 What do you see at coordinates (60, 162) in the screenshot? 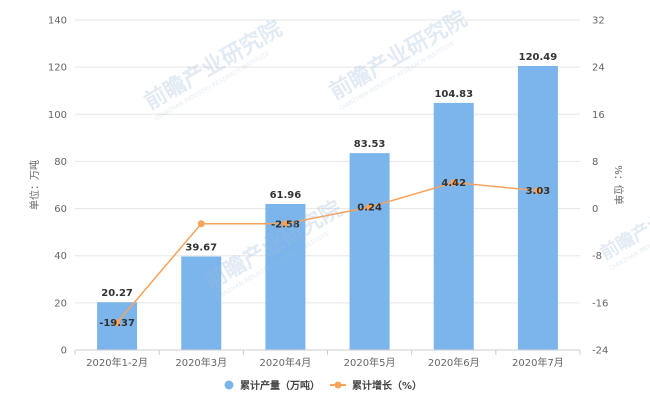
I see `y-tick-label: 80` at bounding box center [60, 162].